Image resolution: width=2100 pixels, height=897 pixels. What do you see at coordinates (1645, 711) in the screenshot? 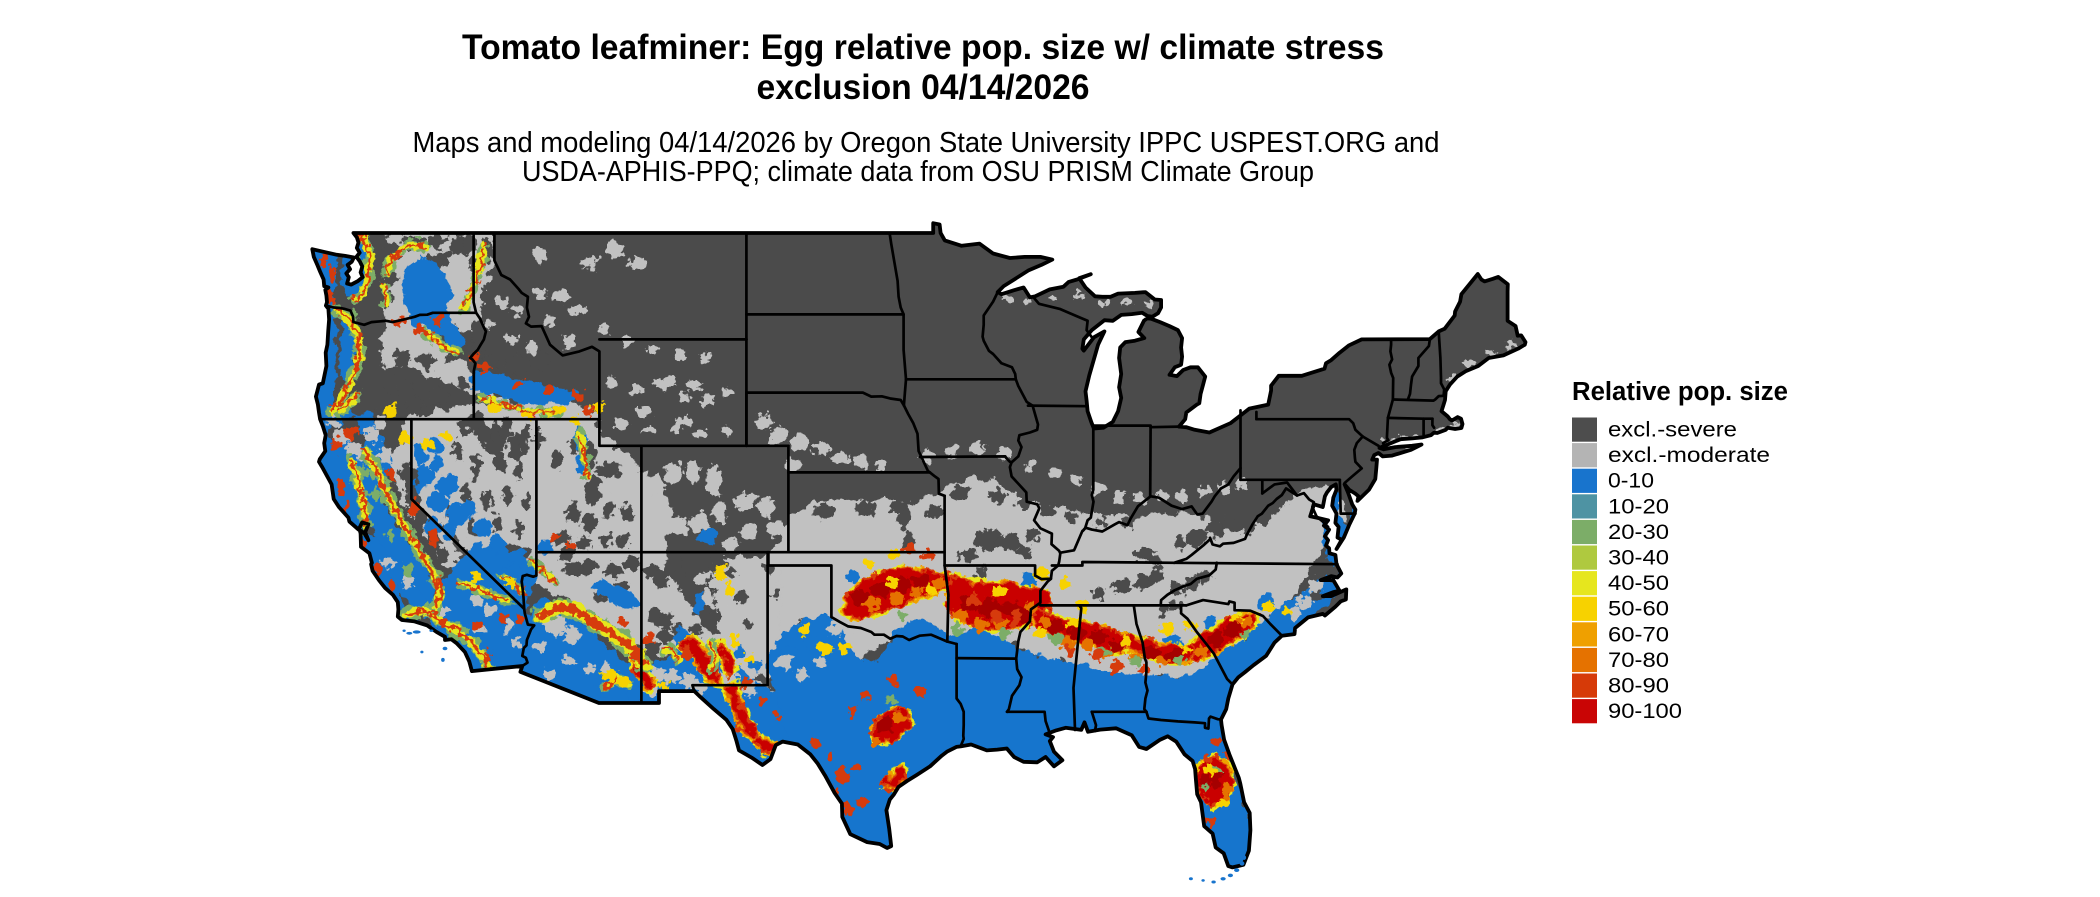
I see `svg-text: 90-100` at bounding box center [1645, 711].